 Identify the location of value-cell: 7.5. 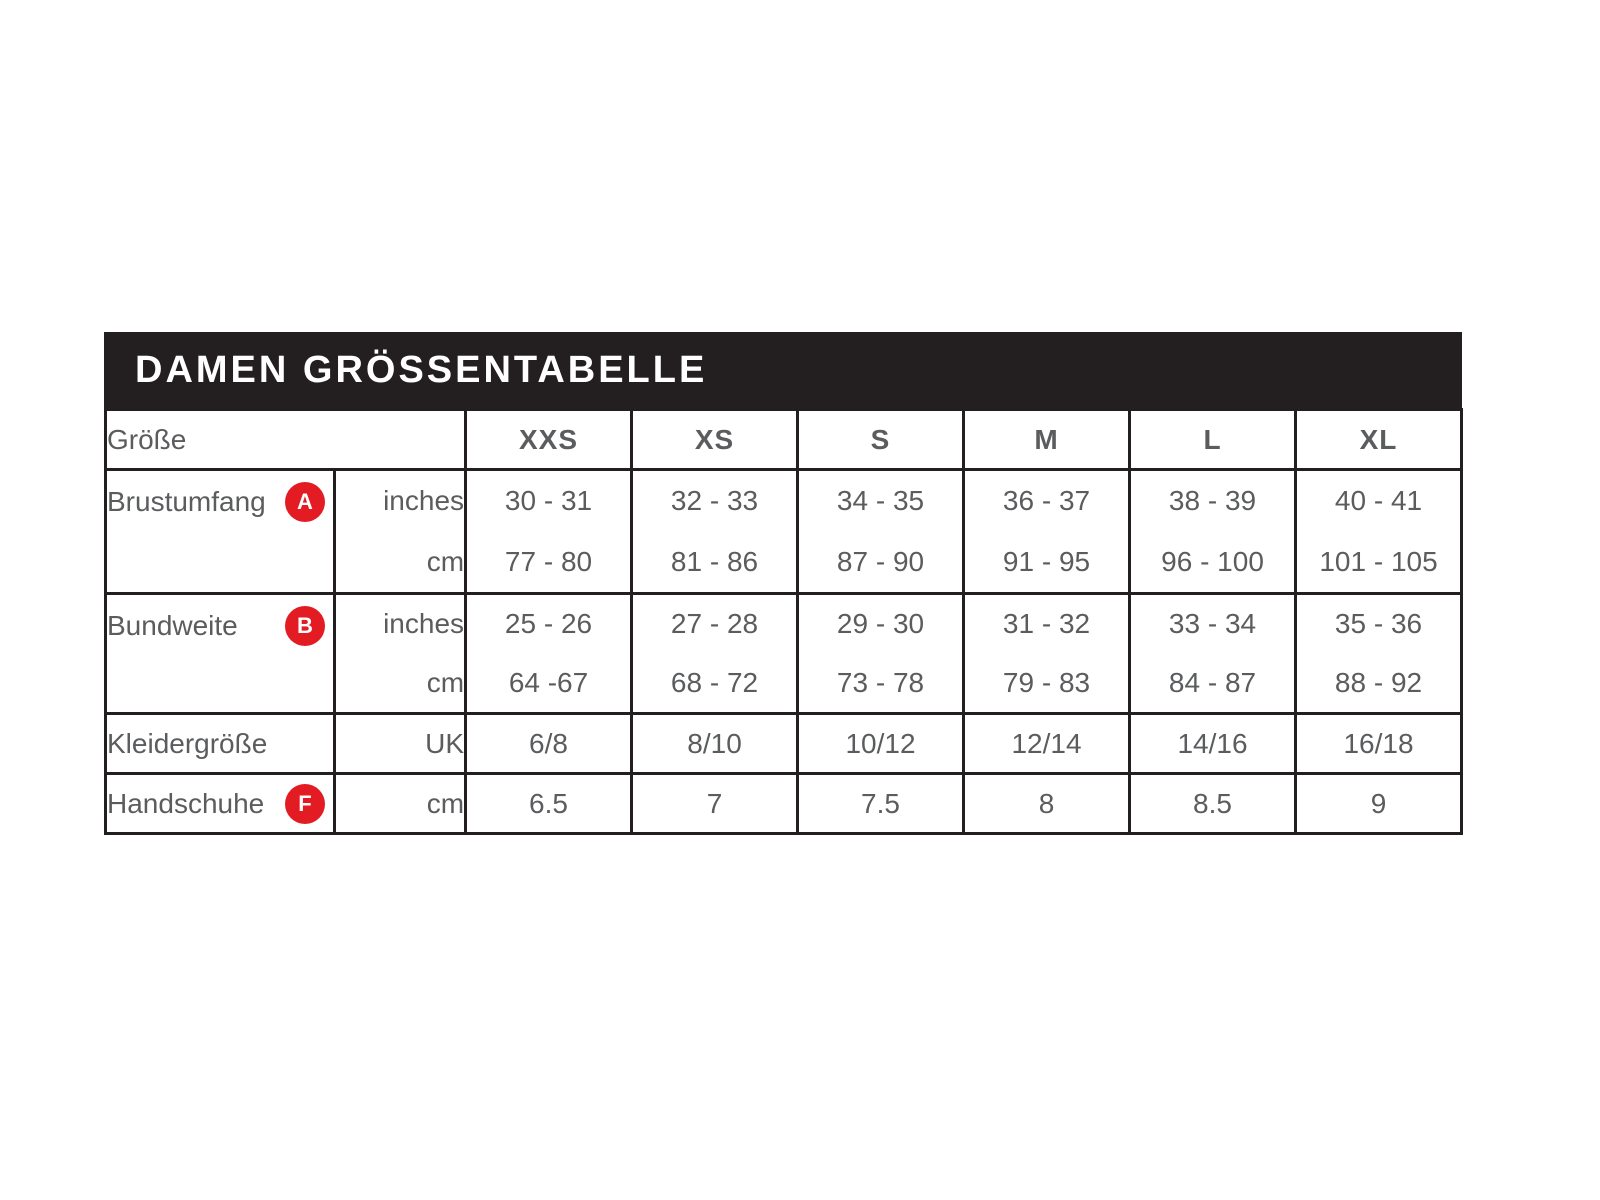
(881, 803).